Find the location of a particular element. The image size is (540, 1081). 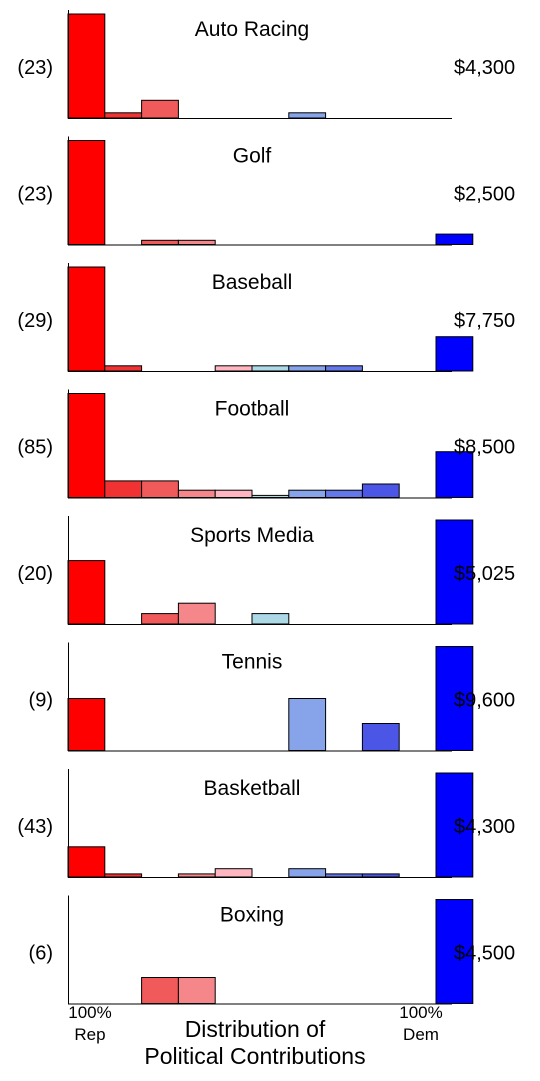

boxing-count: (6) is located at coordinates (41, 954).